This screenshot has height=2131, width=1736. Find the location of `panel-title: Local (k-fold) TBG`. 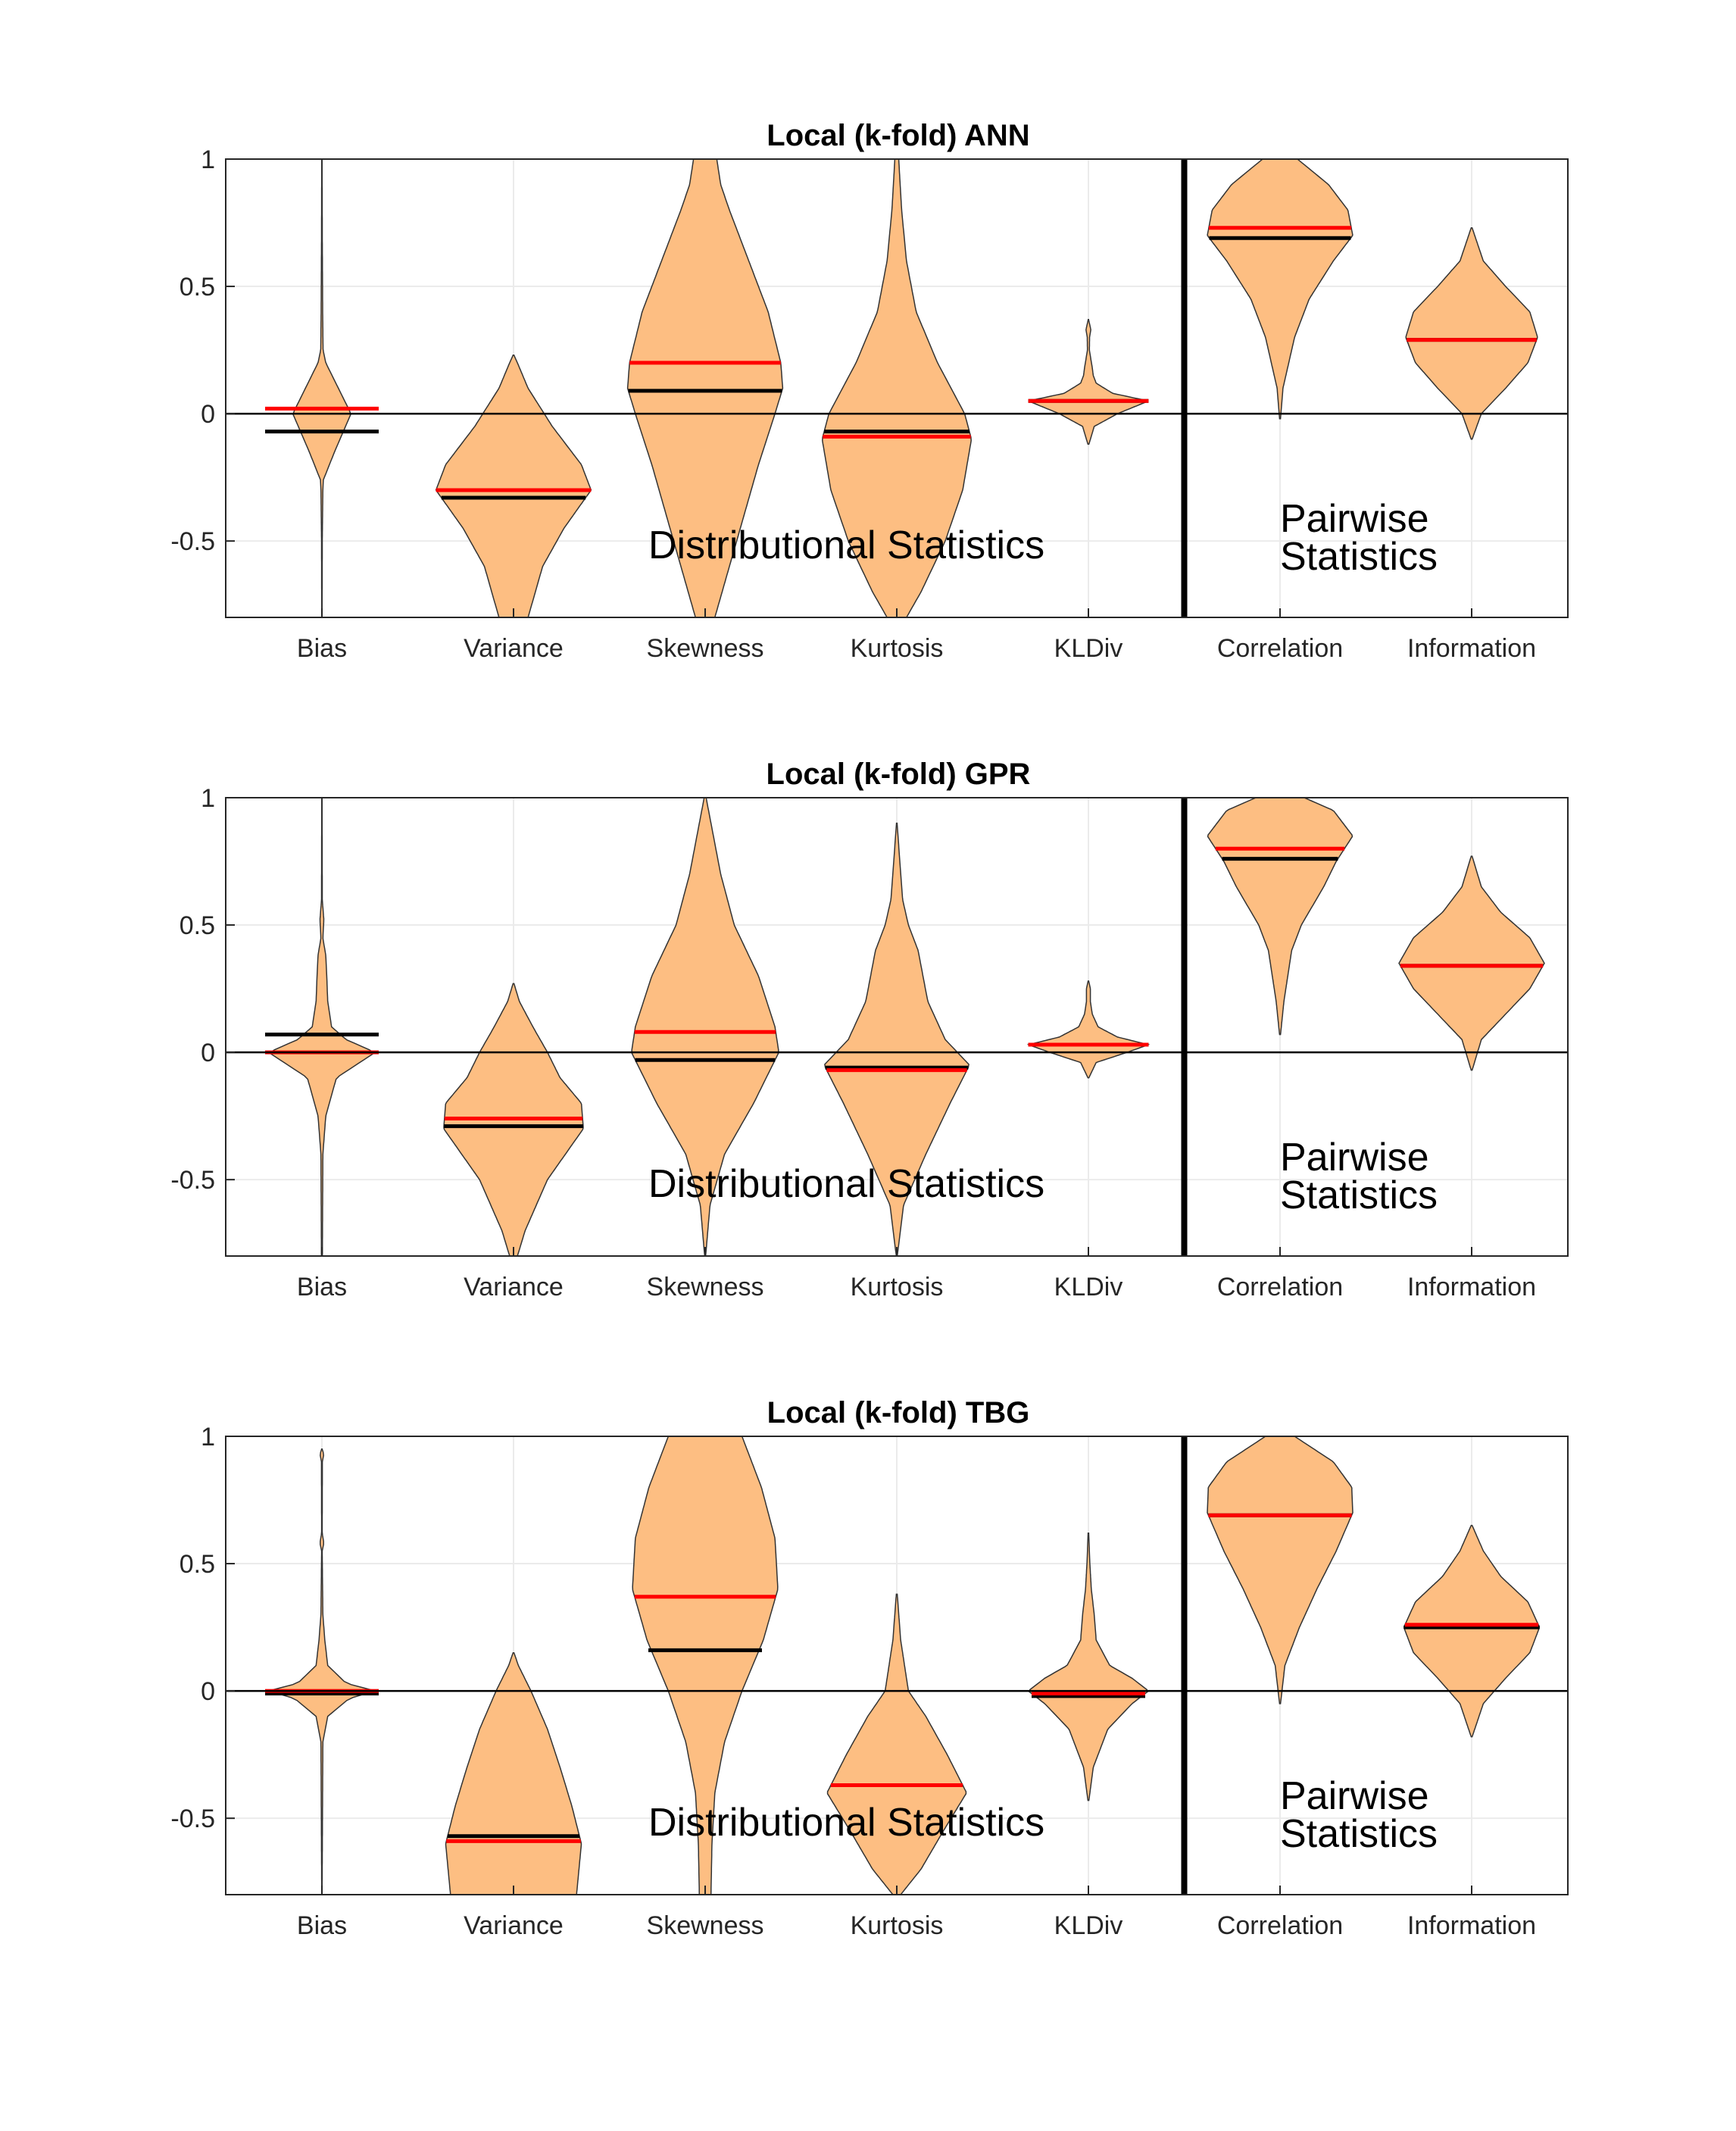

panel-title: Local (k-fold) TBG is located at coordinates (899, 1413).